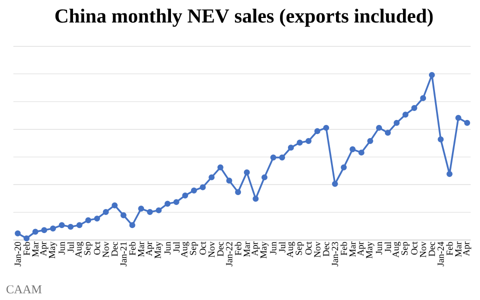 The image size is (480, 300). Describe the element at coordinates (441, 254) in the screenshot. I see `x-tick-label: Jan-24` at that location.